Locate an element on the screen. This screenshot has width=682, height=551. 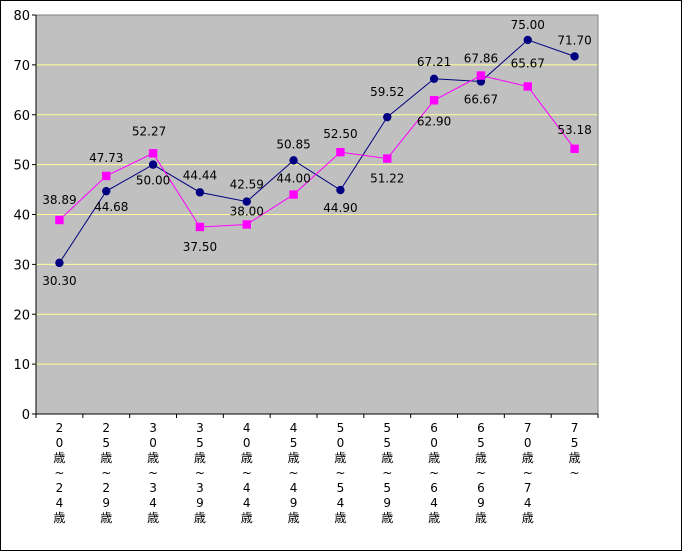
y-tick-label: 70 is located at coordinates (21, 66).